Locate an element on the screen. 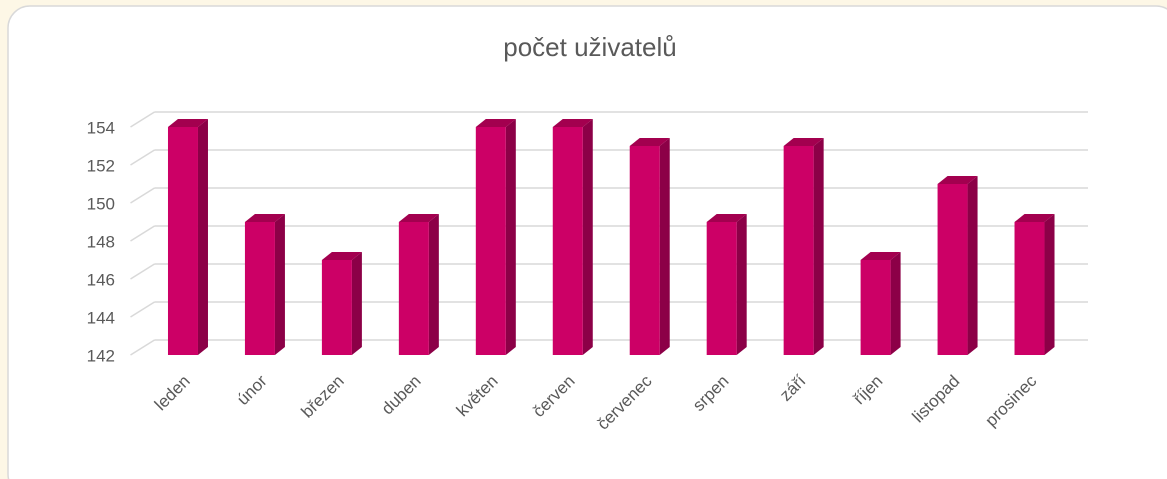 The height and width of the screenshot is (479, 1167). y-tick-label: 144 is located at coordinates (101, 317).